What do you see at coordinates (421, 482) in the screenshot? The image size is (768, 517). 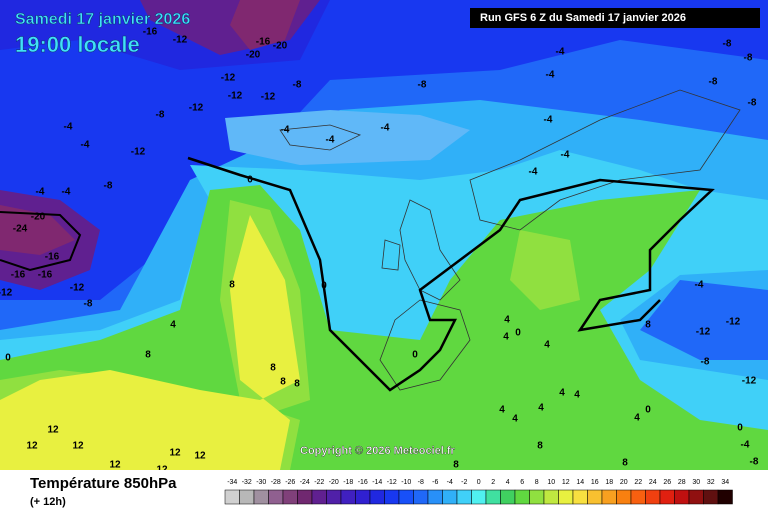 I see `scale-label: -8` at bounding box center [421, 482].